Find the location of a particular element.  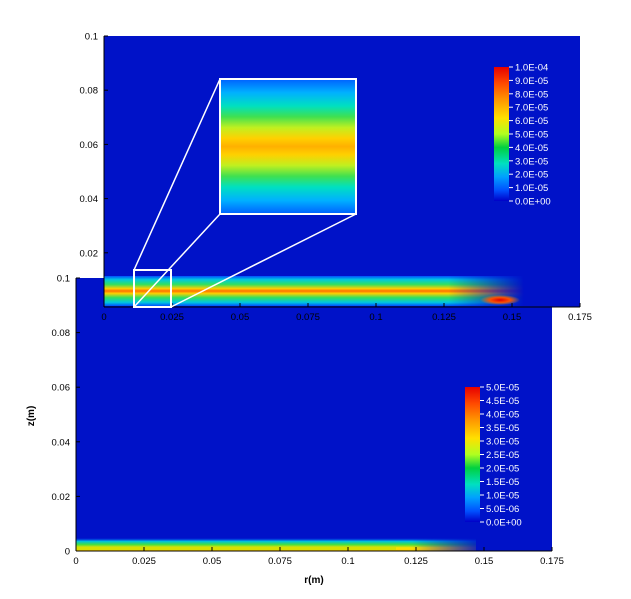

bottom-x-tick-label: 0.05 is located at coordinates (212, 561).